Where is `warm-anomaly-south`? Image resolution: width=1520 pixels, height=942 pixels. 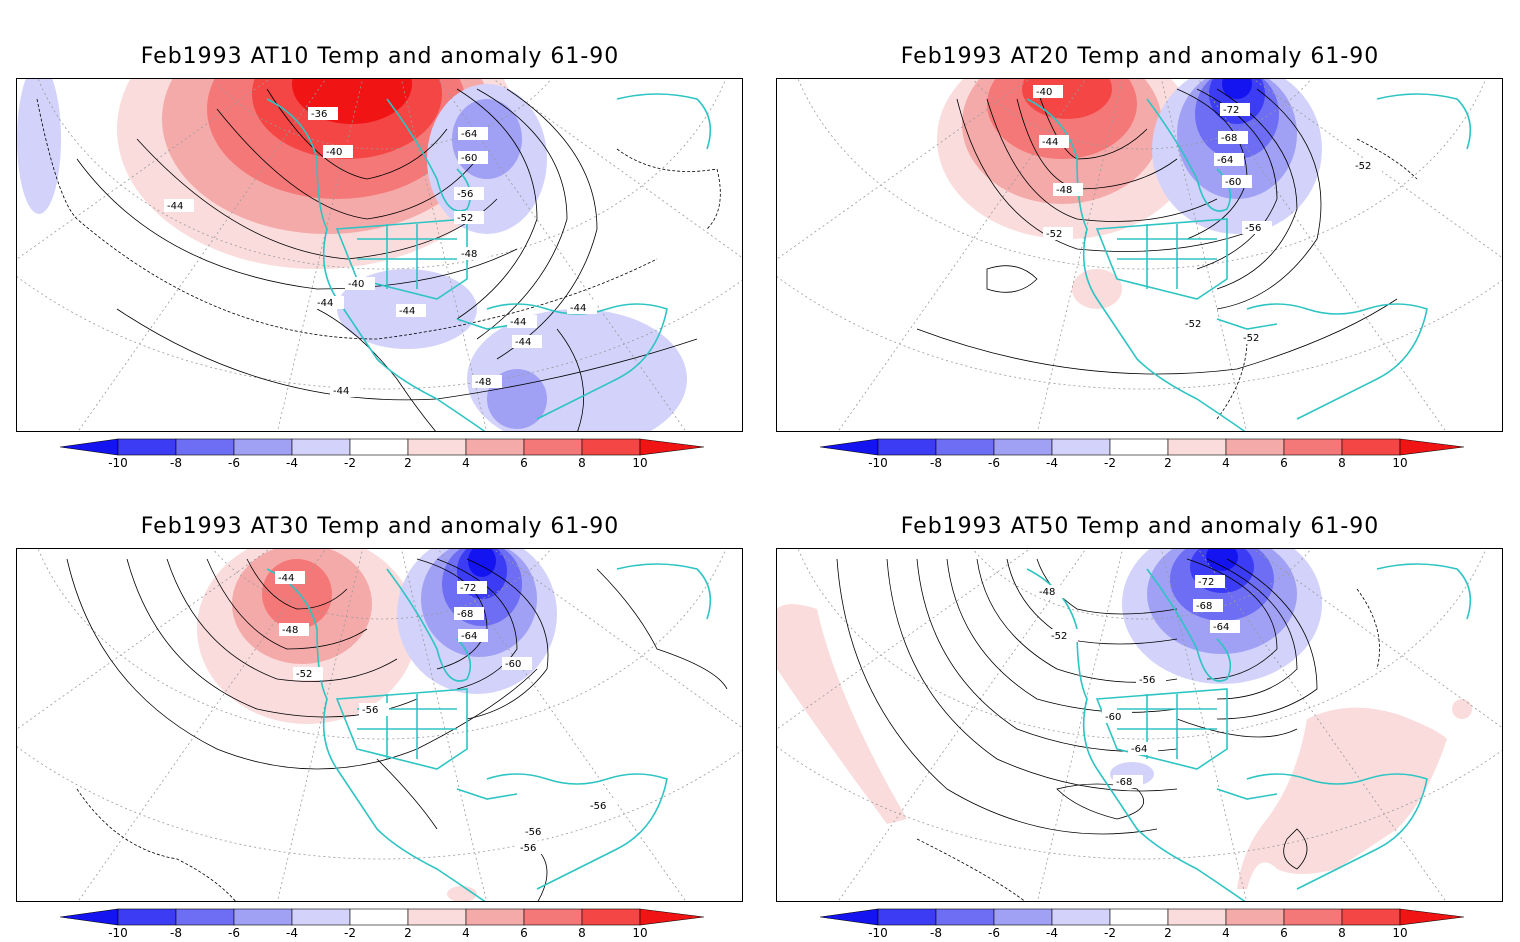
warm-anomaly-south is located at coordinates (462, 893).